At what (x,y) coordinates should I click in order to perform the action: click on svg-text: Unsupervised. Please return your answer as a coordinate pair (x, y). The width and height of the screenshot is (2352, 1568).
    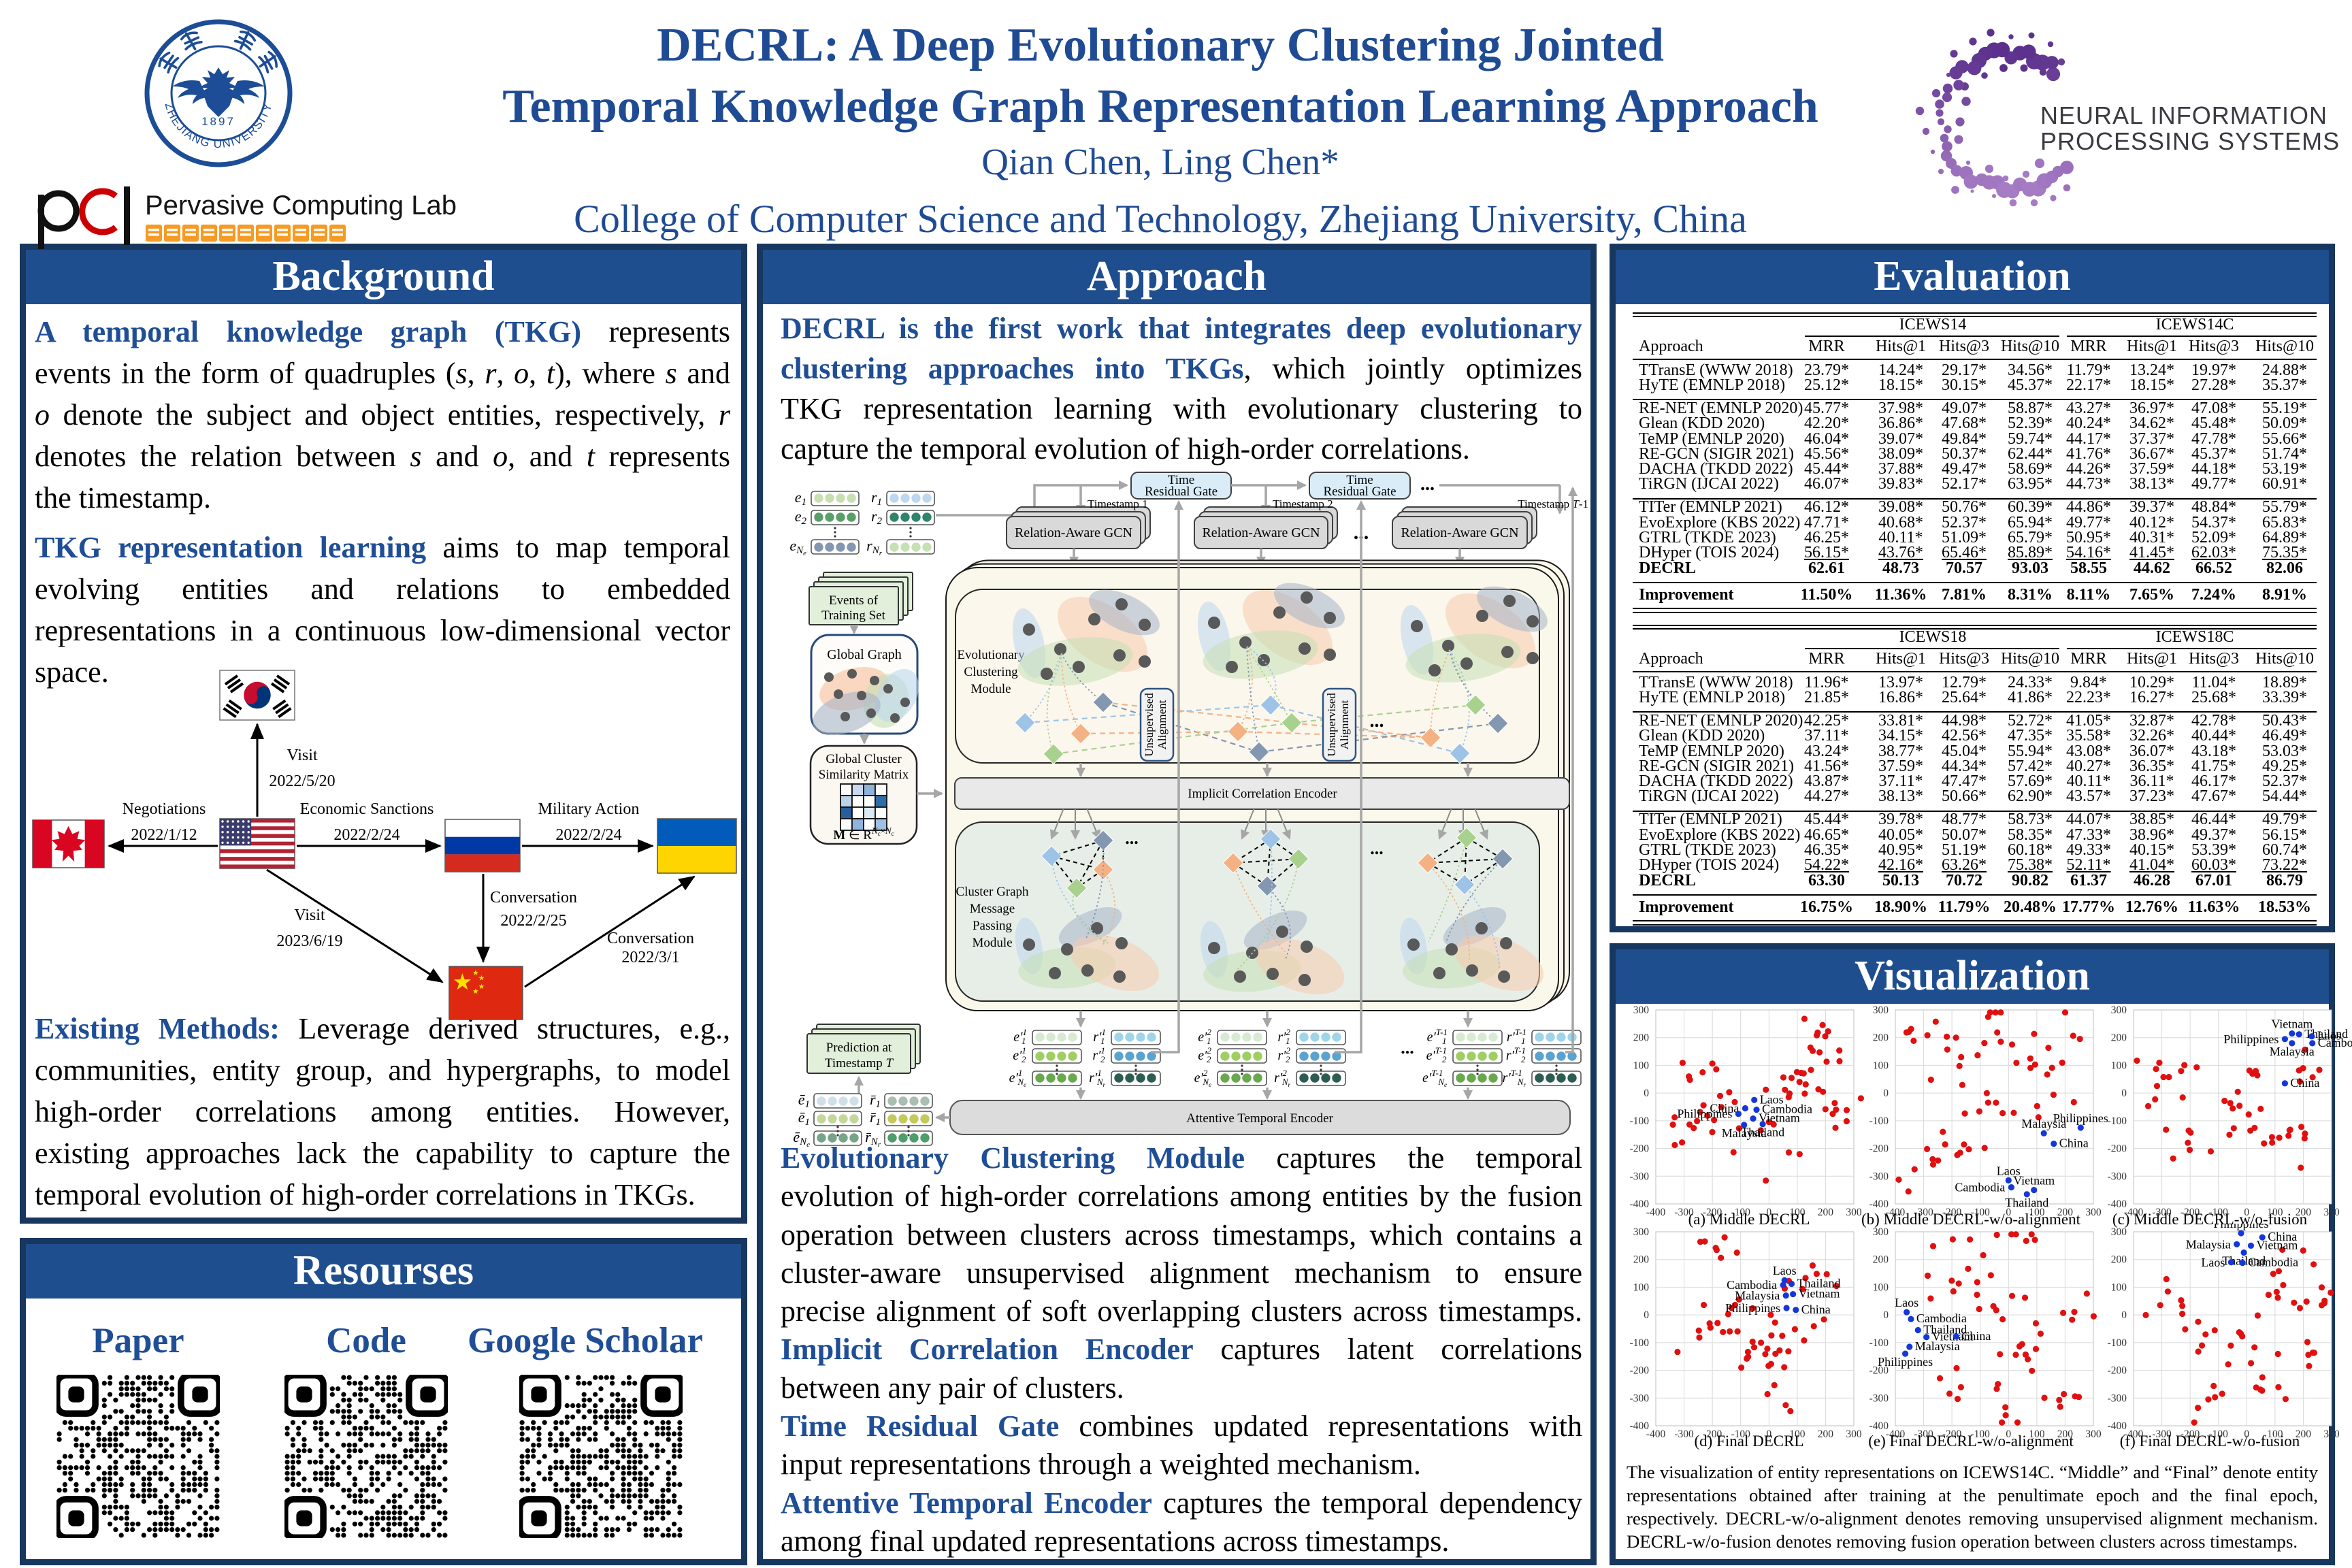
    Looking at the image, I should click on (1149, 725).